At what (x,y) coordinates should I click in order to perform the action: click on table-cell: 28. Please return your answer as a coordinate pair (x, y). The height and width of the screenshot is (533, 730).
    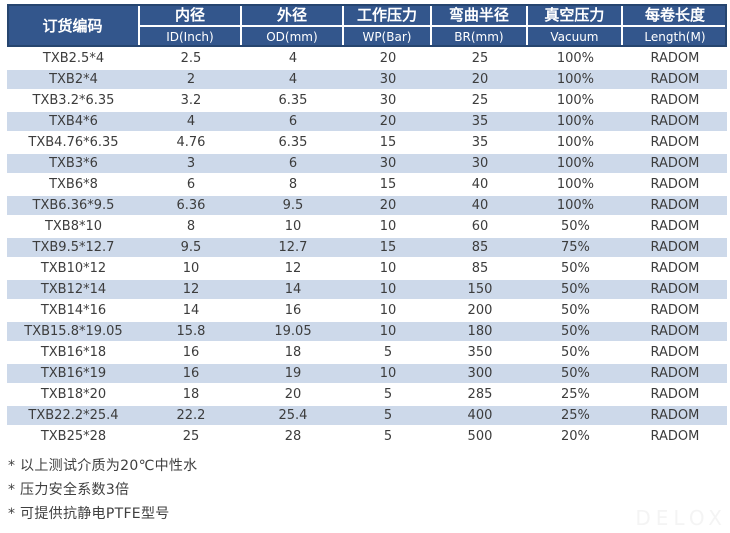
    Looking at the image, I should click on (293, 436).